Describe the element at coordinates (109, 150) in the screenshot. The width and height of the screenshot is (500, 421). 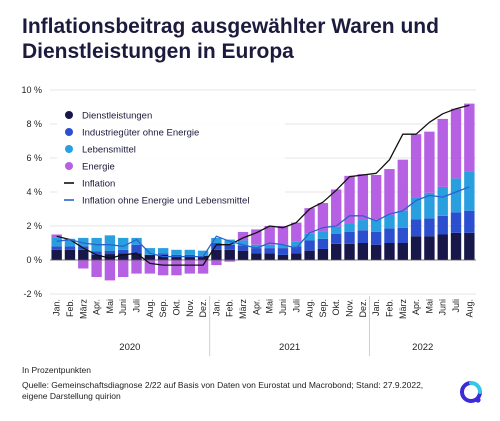
I see `legend-label: Lebensmittel` at that location.